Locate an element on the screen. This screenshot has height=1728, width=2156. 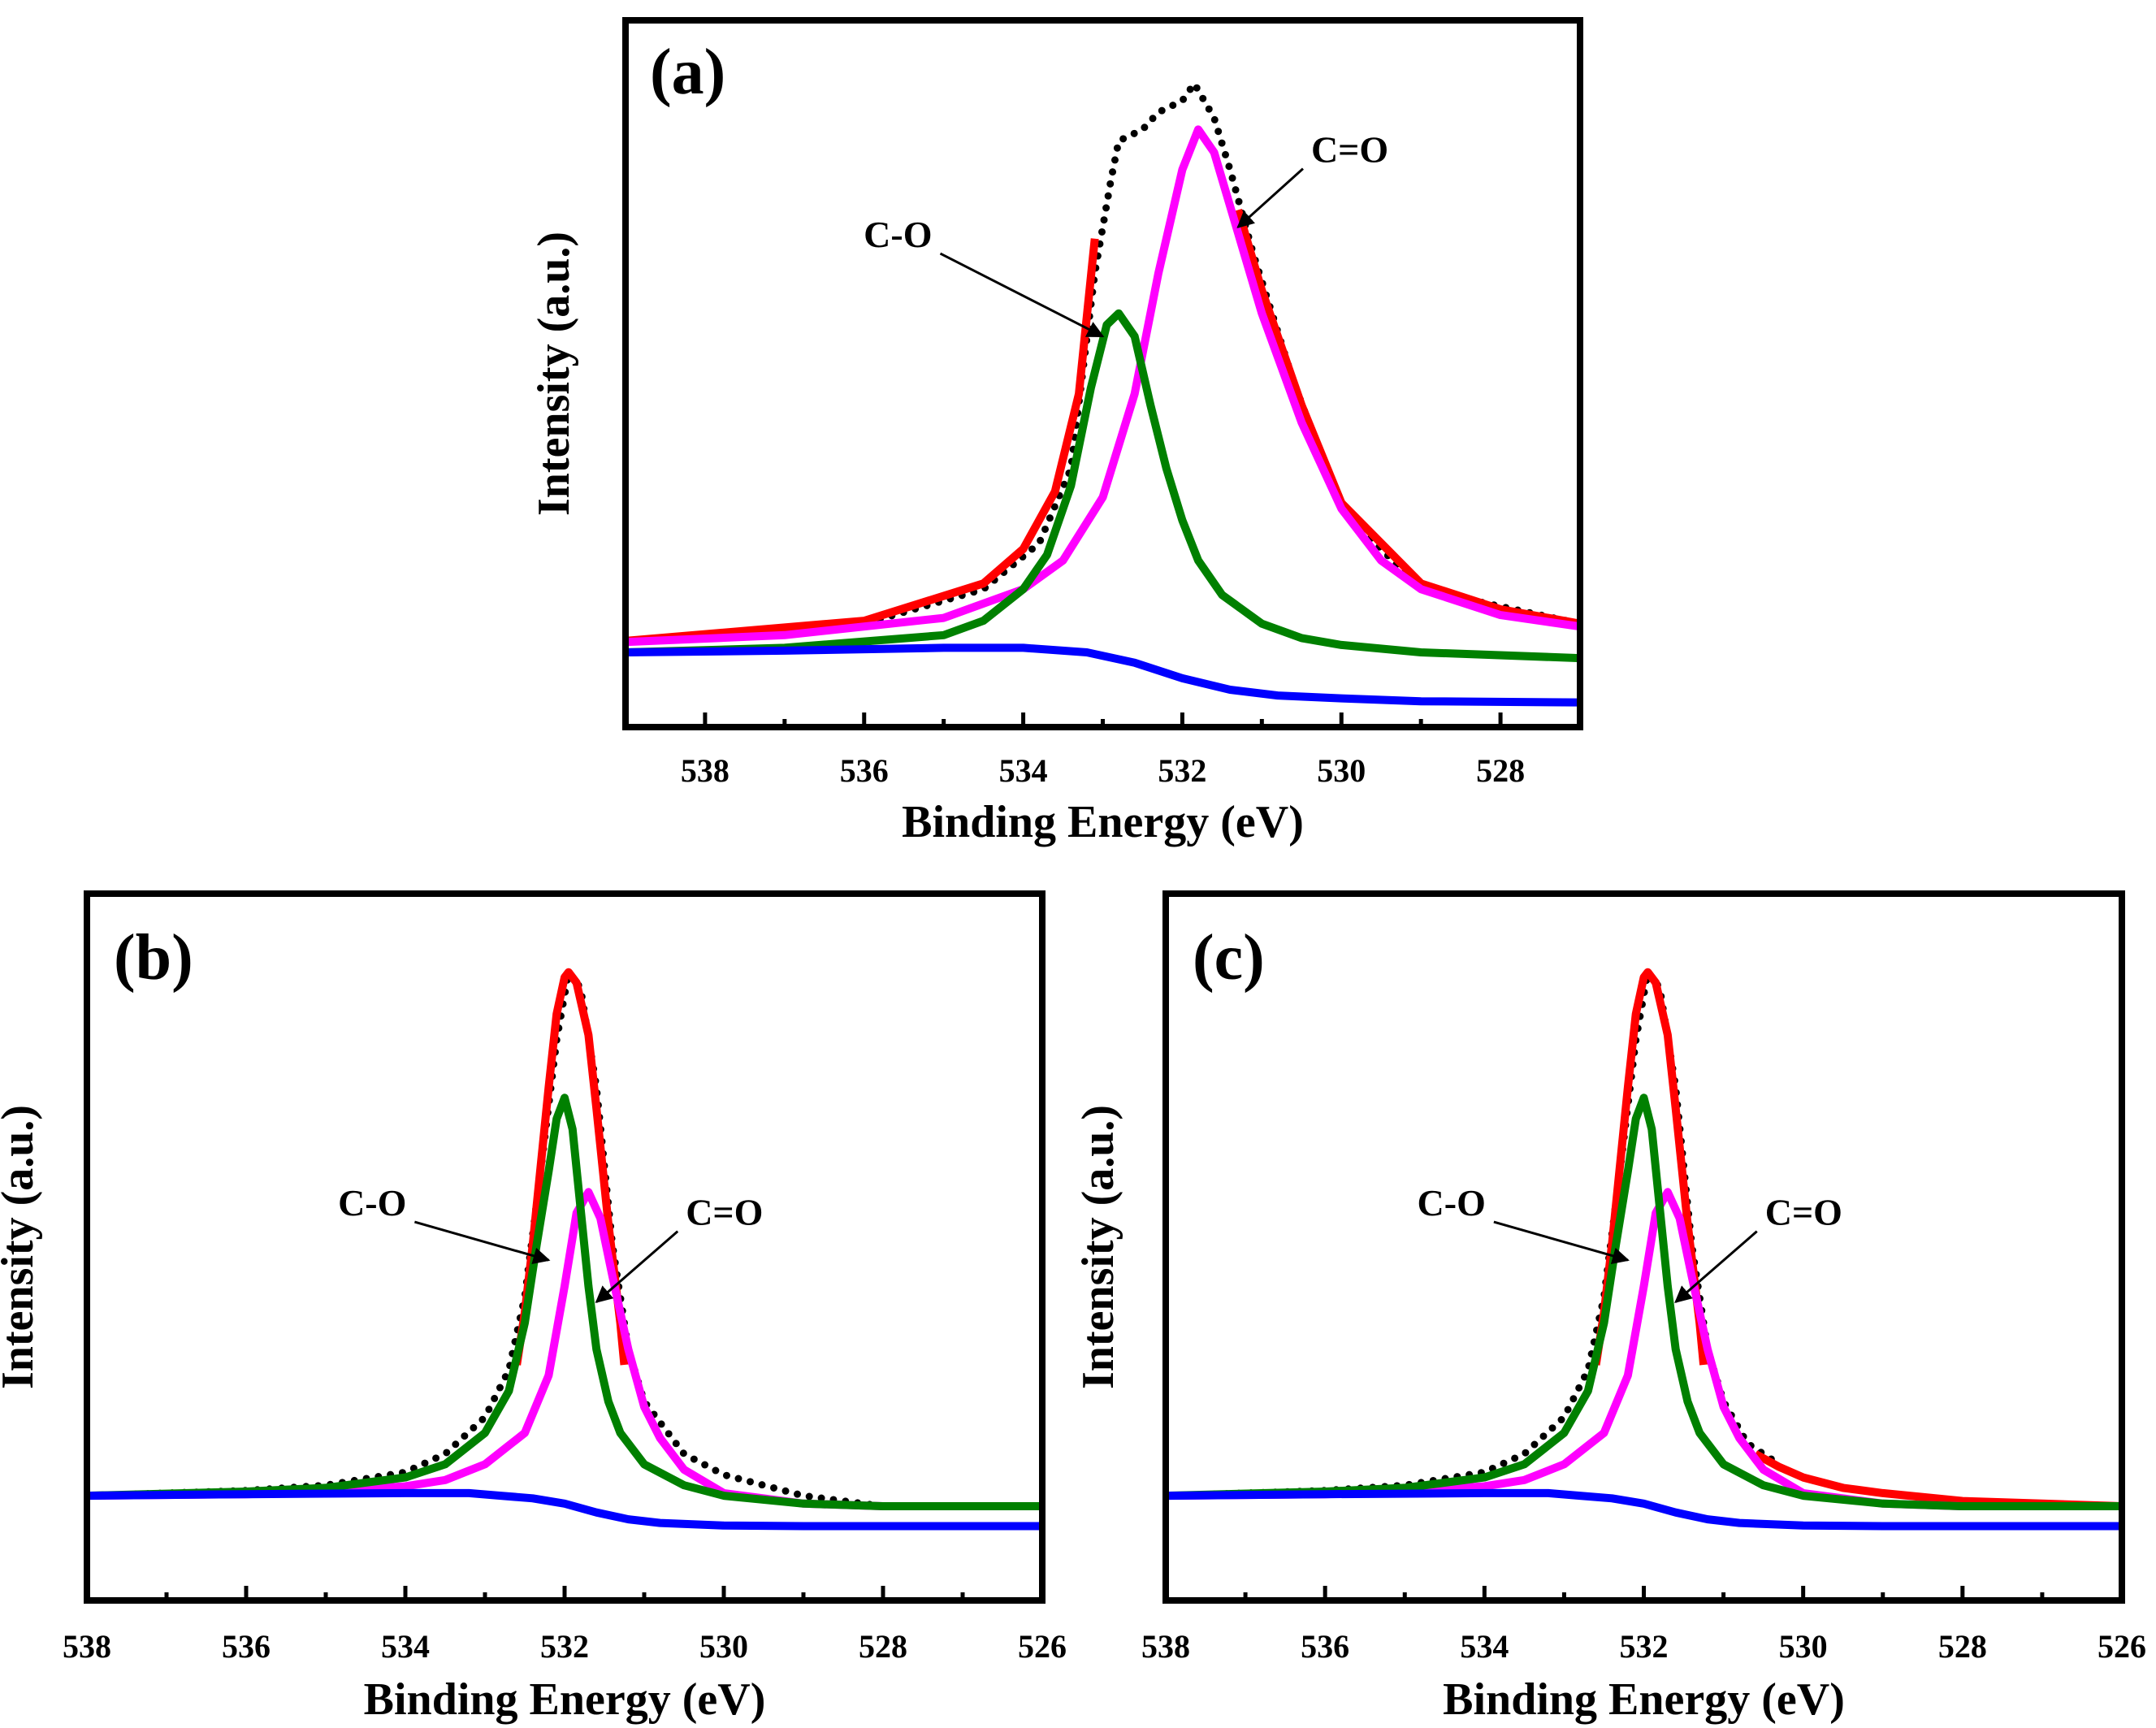
panel-label: (c) is located at coordinates (1229, 958).